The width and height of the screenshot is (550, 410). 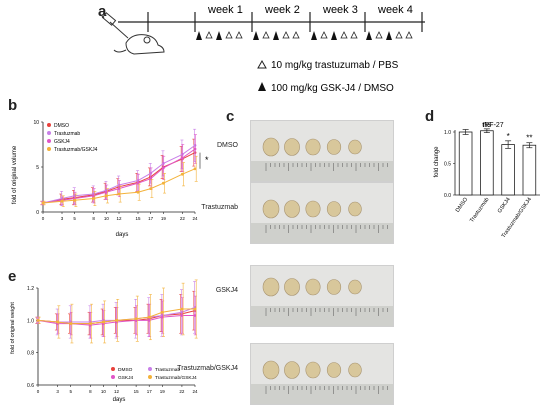 I want to click on panel-letter-b: b, so click(x=13, y=105).